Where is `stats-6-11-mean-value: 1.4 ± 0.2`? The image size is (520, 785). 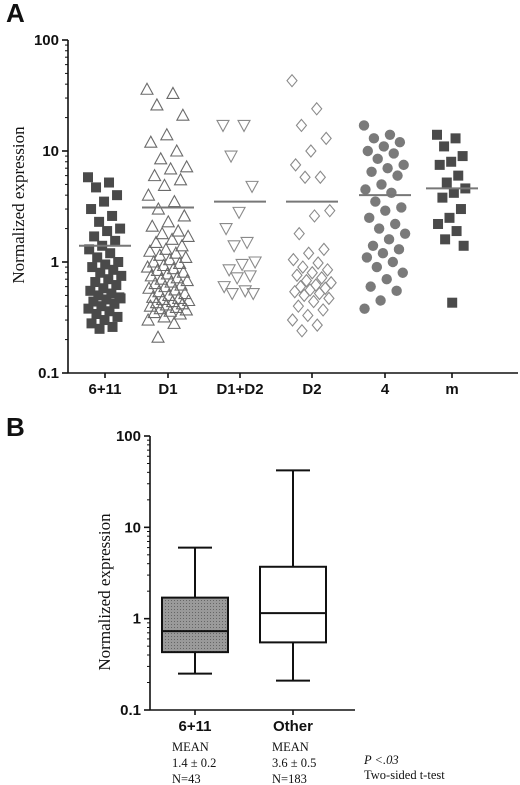 stats-6-11-mean-value: 1.4 ± 0.2 is located at coordinates (194, 763).